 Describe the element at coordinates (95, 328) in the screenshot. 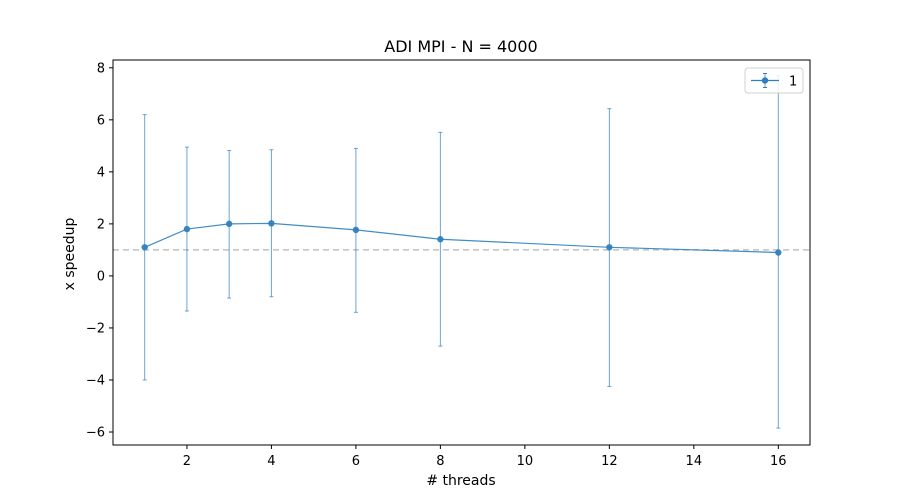

I see `y-tick-label--2: −2` at that location.